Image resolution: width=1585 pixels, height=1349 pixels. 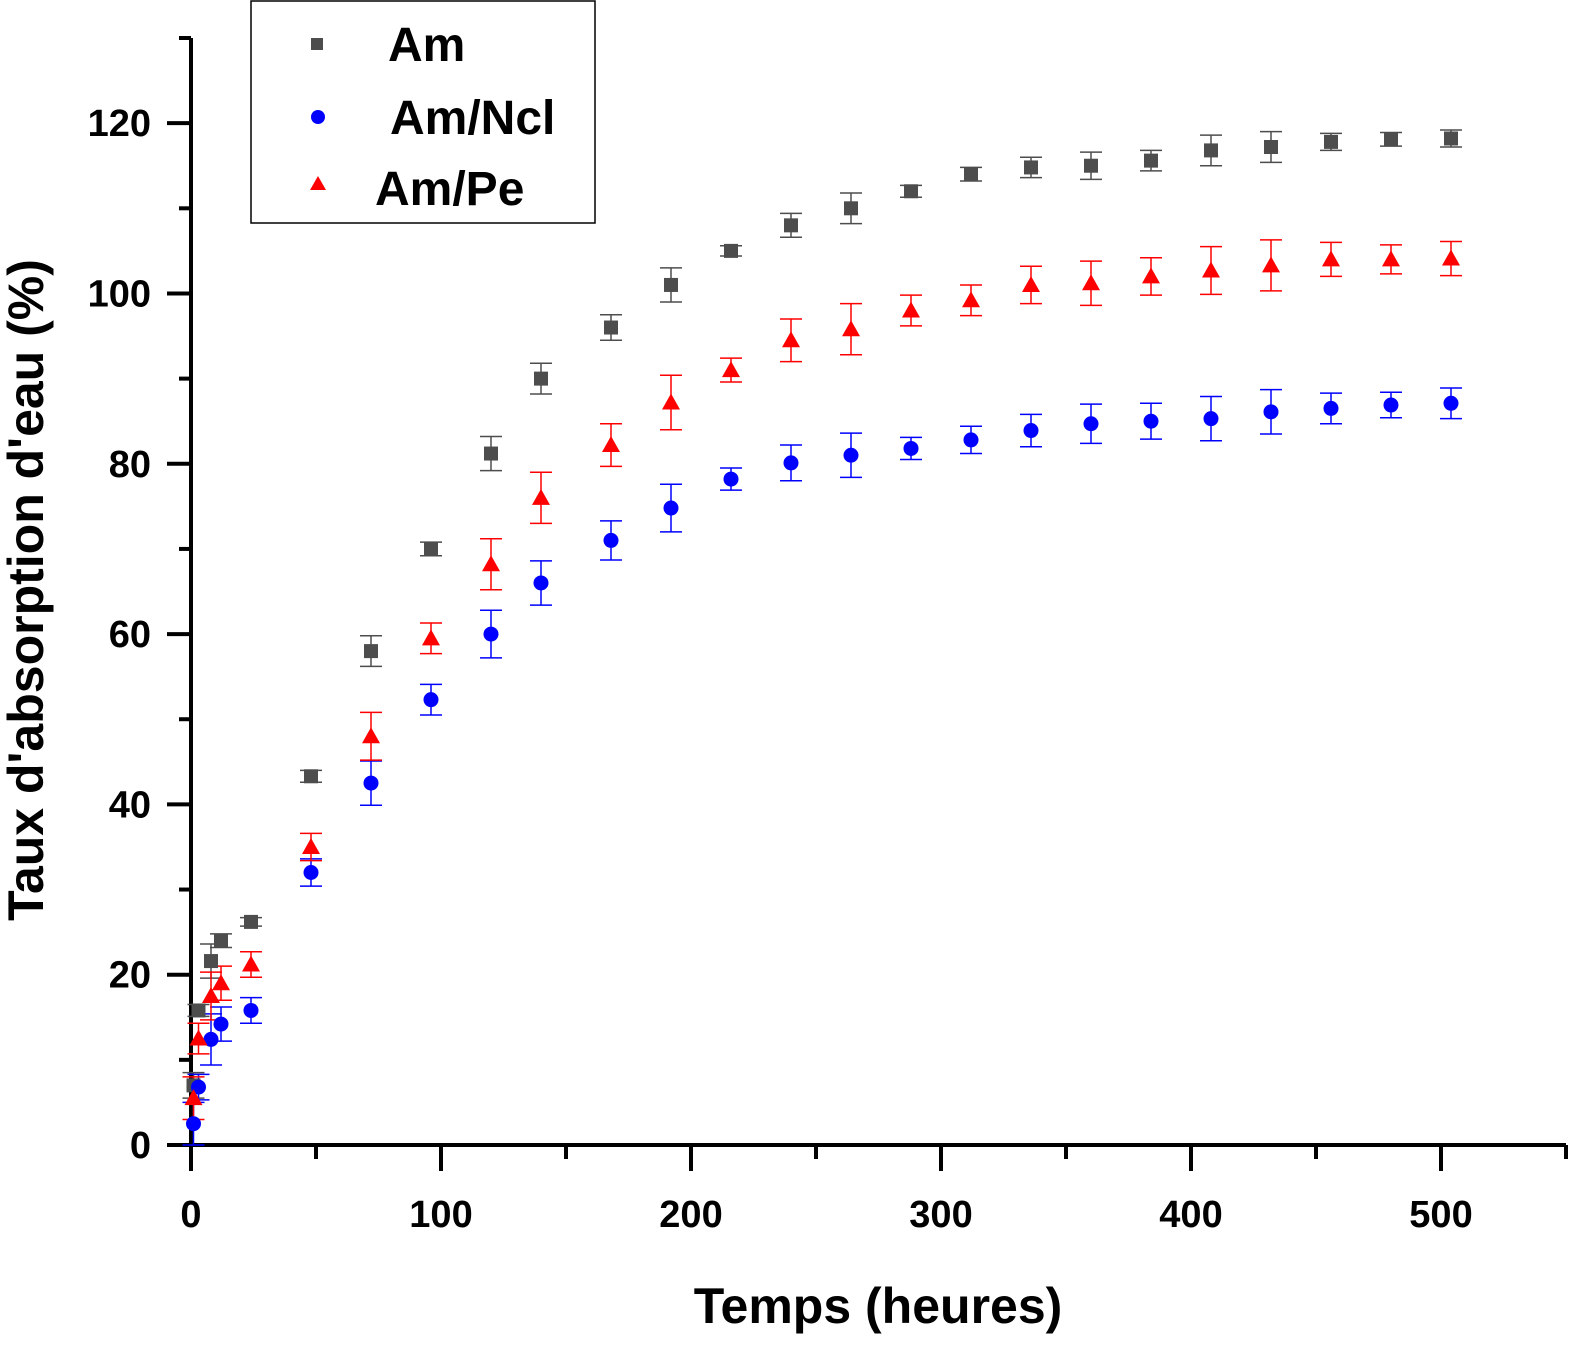 I want to click on y-tick-label: 40, so click(x=130, y=805).